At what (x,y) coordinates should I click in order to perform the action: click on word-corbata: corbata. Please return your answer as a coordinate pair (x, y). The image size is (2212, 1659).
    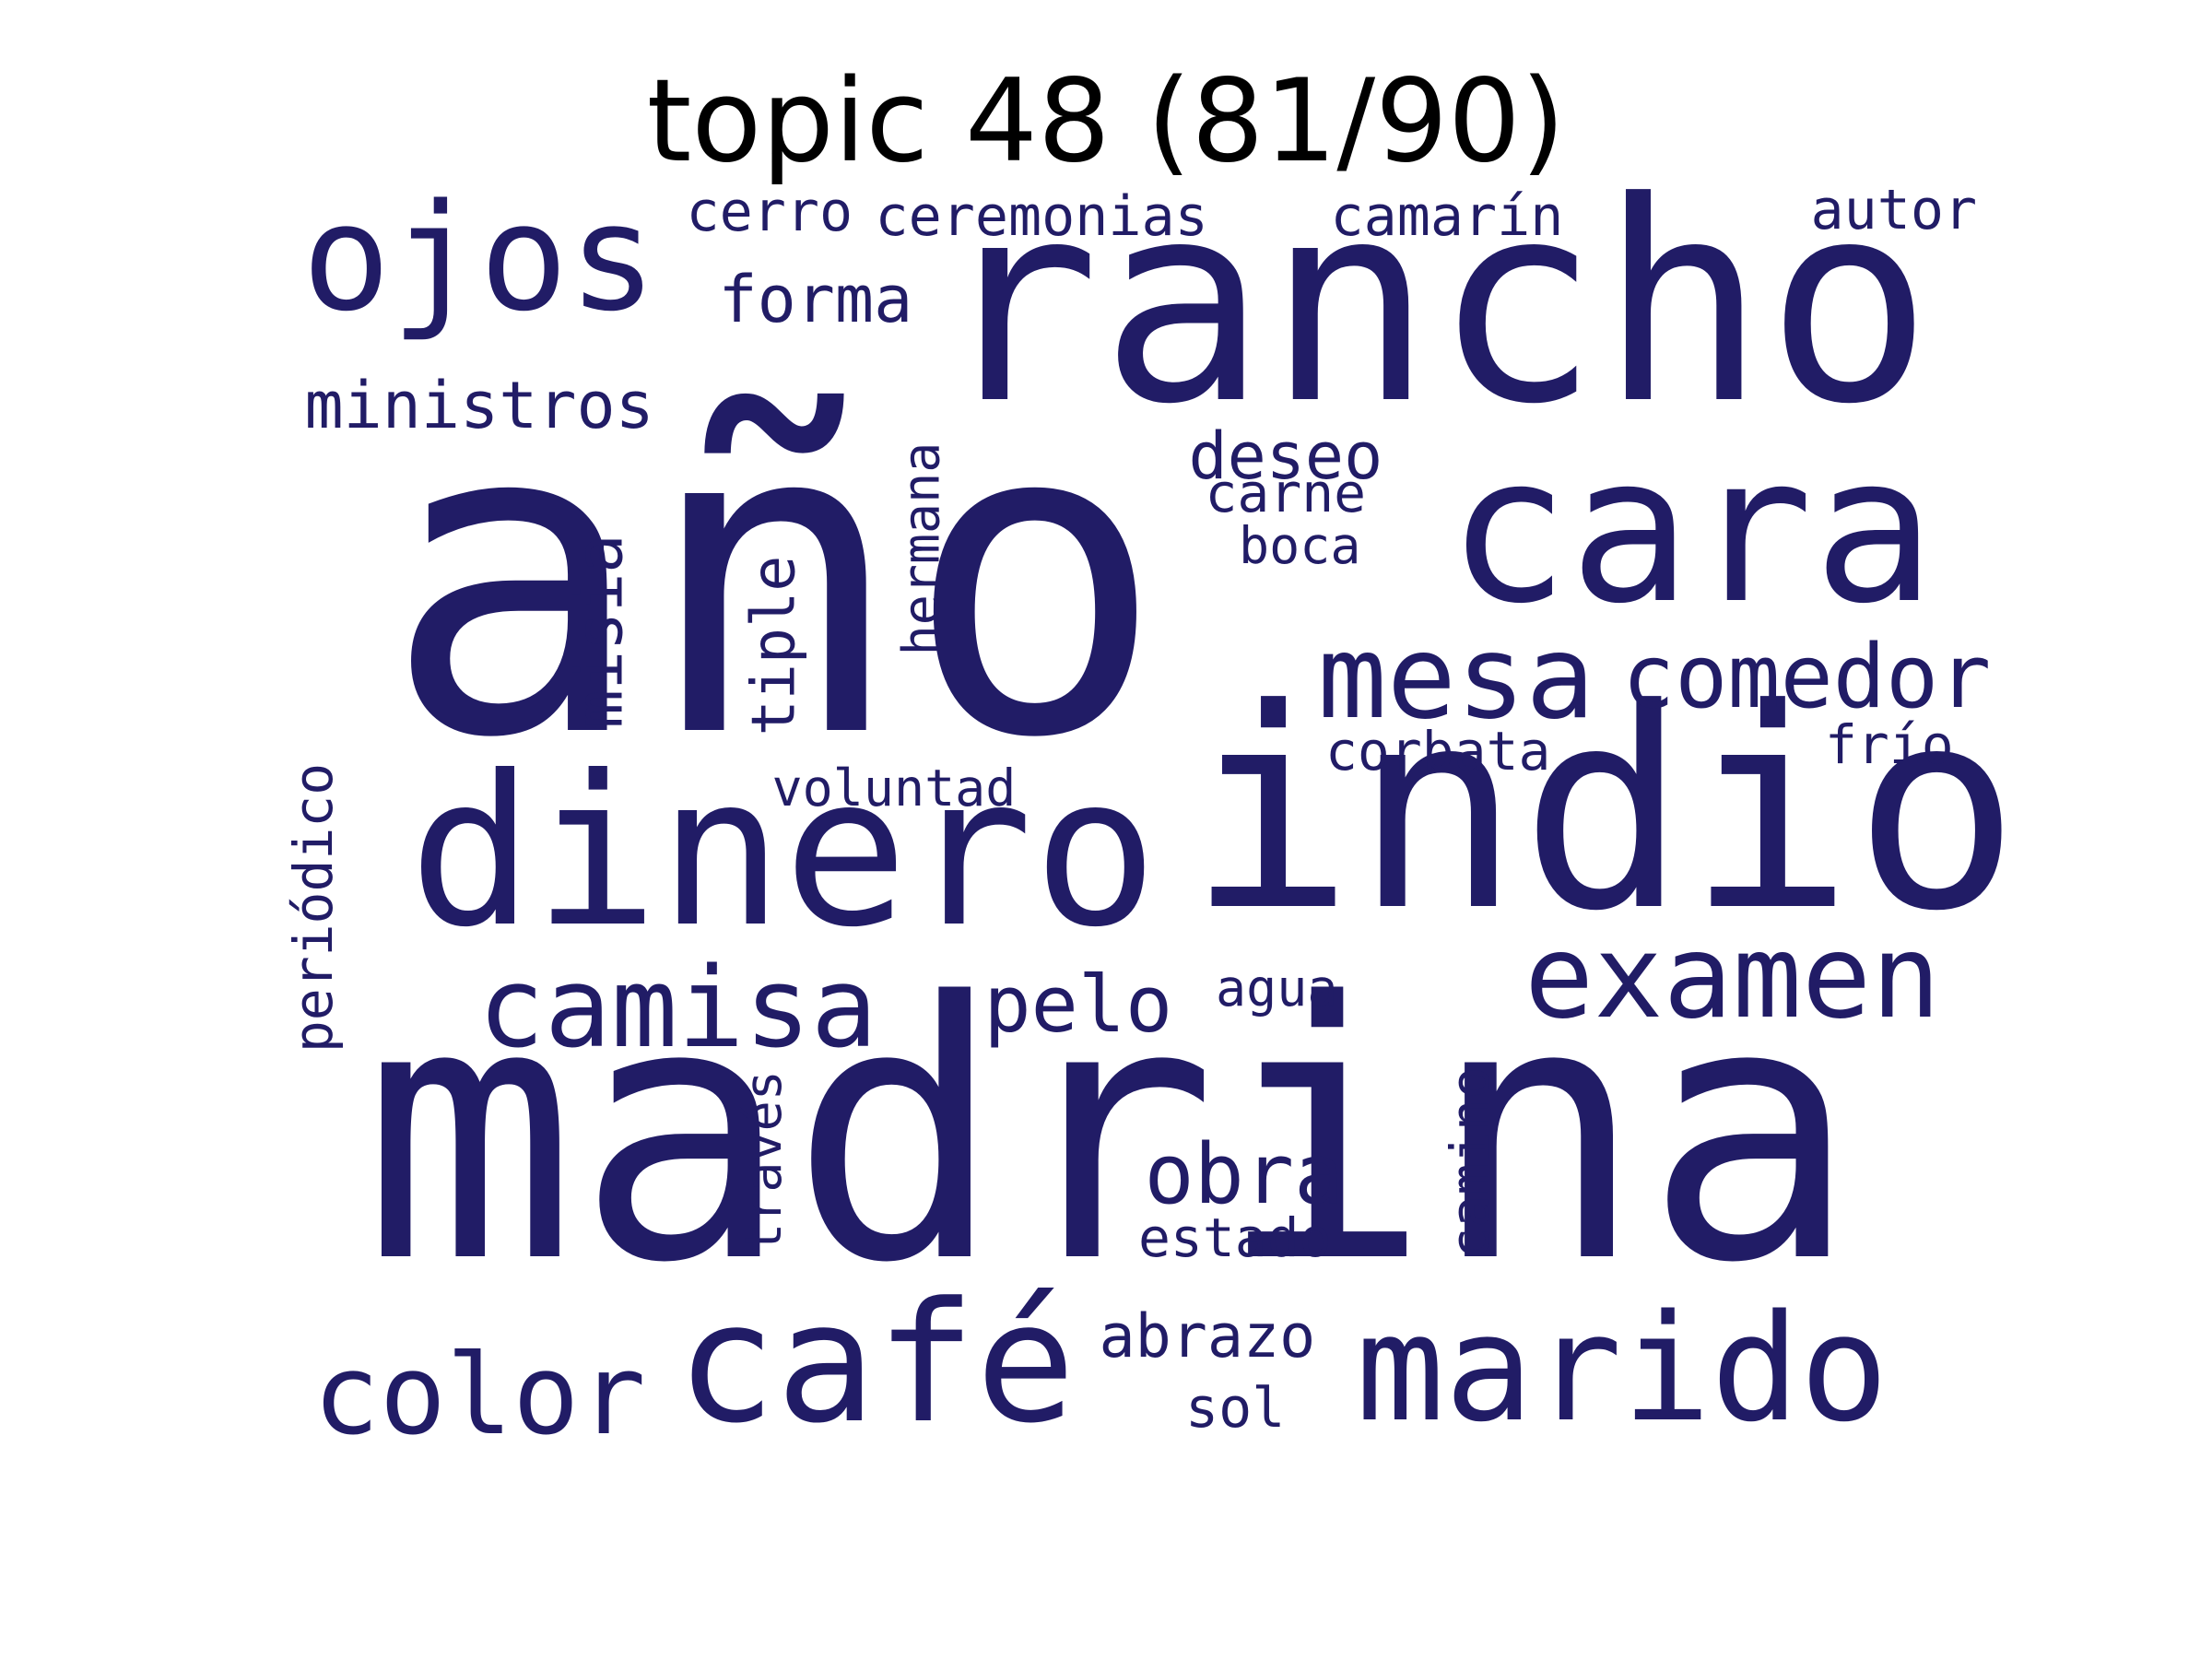
    Looking at the image, I should click on (1438, 751).